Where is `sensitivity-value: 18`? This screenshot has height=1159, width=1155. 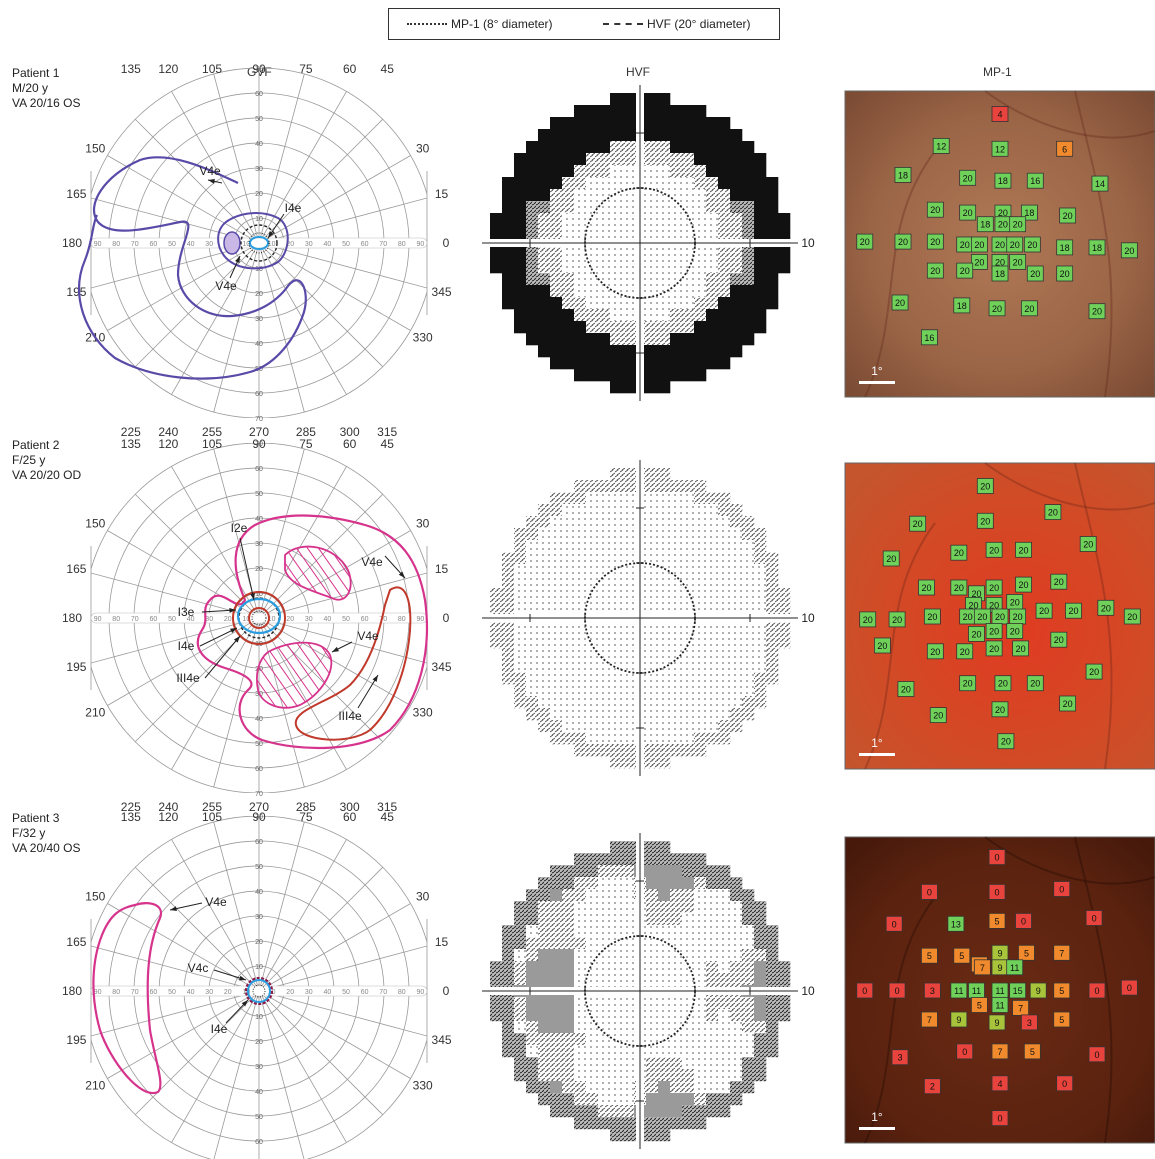 sensitivity-value: 18 is located at coordinates (962, 306).